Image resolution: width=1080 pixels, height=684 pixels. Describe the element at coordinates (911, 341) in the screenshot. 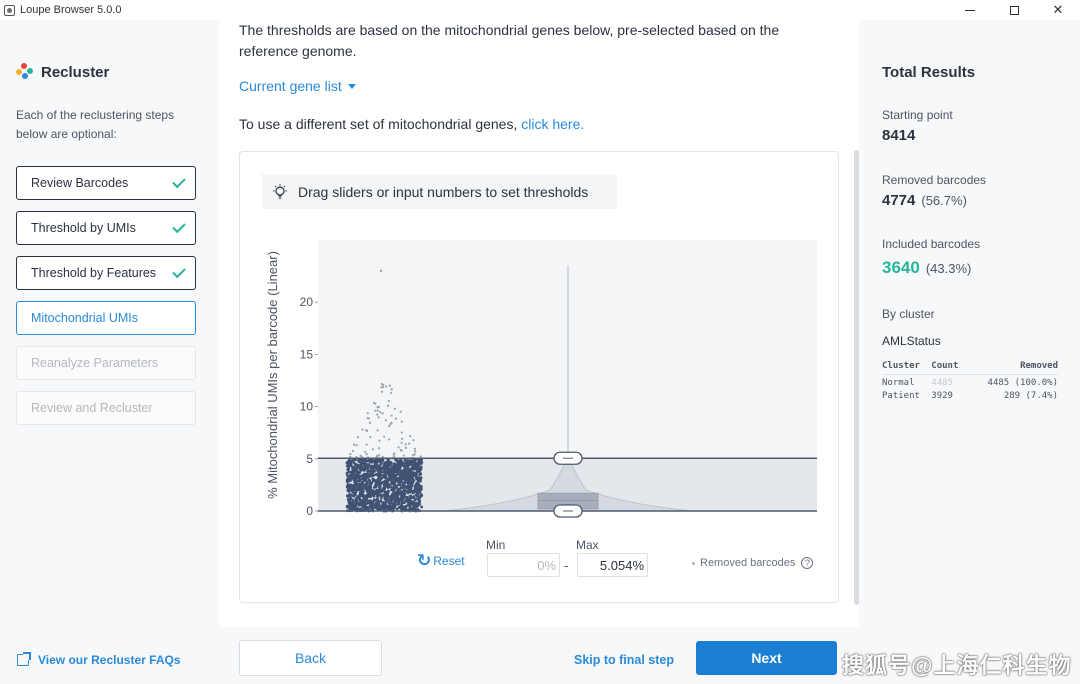

I see `cluster-group-label: AMLStatus` at that location.